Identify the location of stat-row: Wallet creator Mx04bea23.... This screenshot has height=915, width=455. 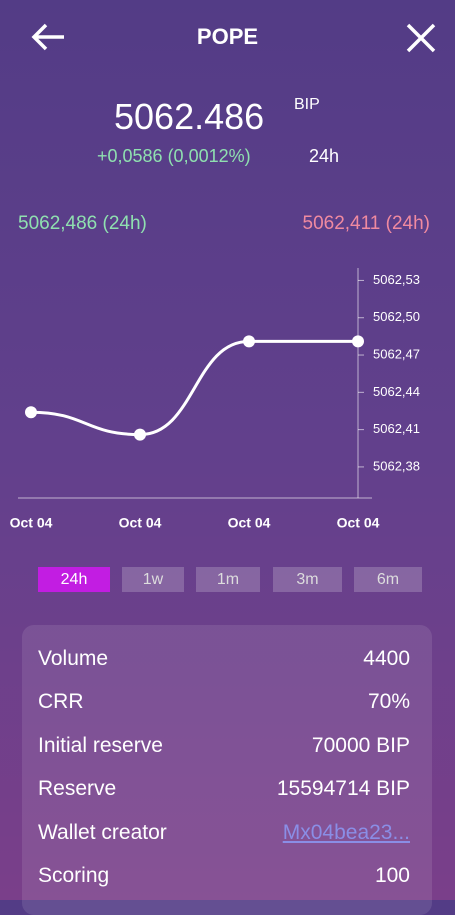
(224, 833).